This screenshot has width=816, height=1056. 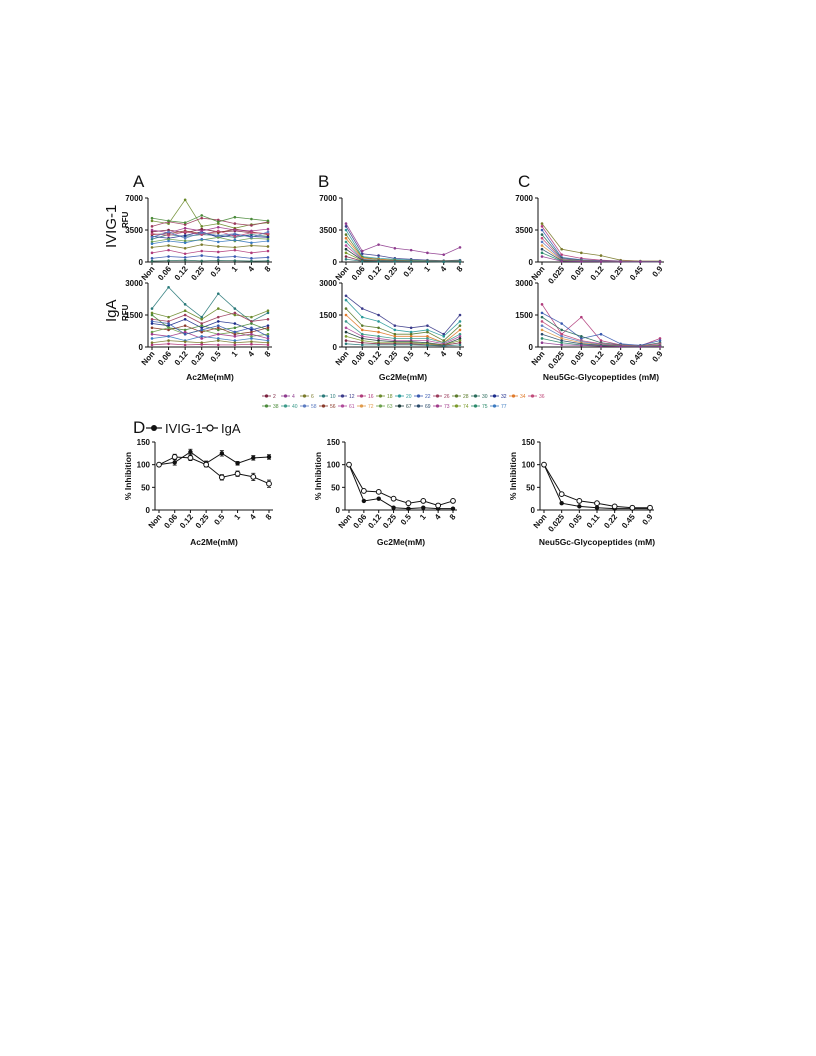 What do you see at coordinates (328, 315) in the screenshot?
I see `y-tick-label: 1500` at bounding box center [328, 315].